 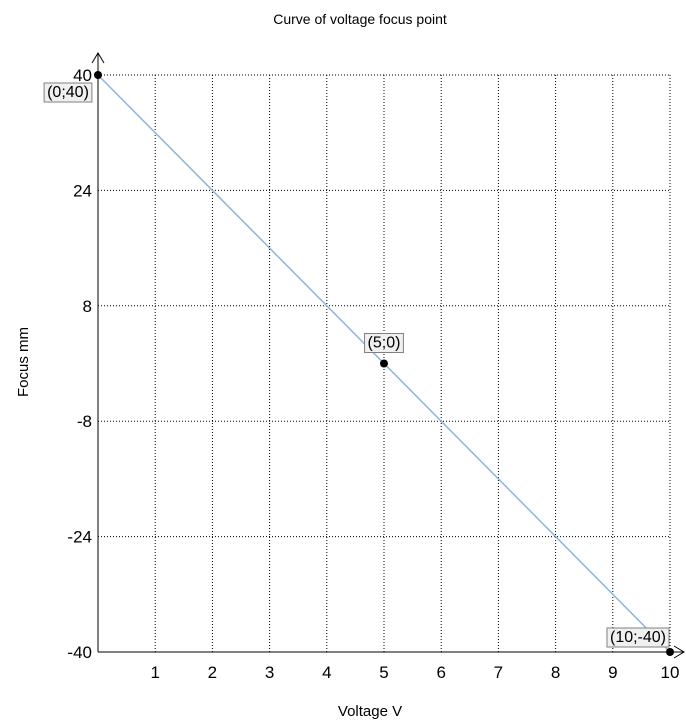 What do you see at coordinates (498, 672) in the screenshot?
I see `x-tick-label: 7` at bounding box center [498, 672].